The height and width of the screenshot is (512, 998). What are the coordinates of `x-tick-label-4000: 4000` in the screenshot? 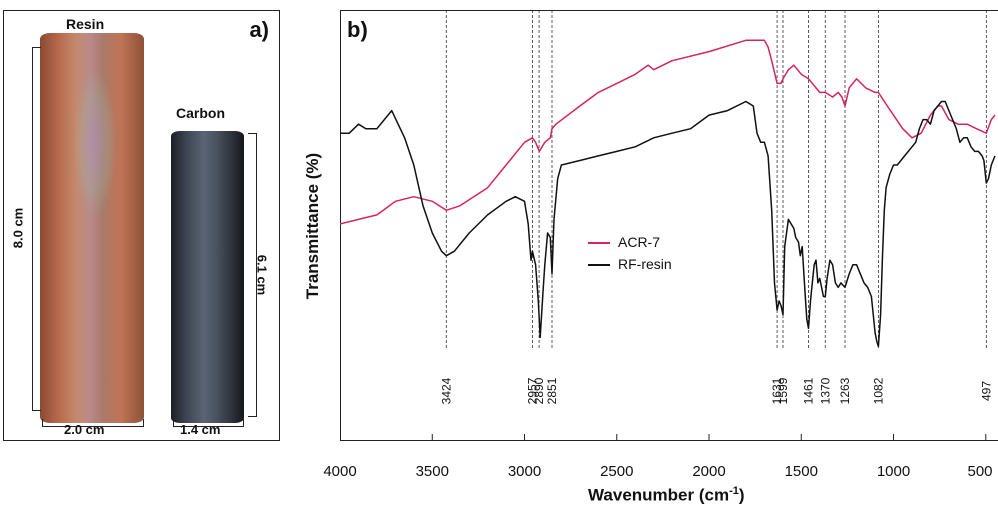 It's located at (340, 471).